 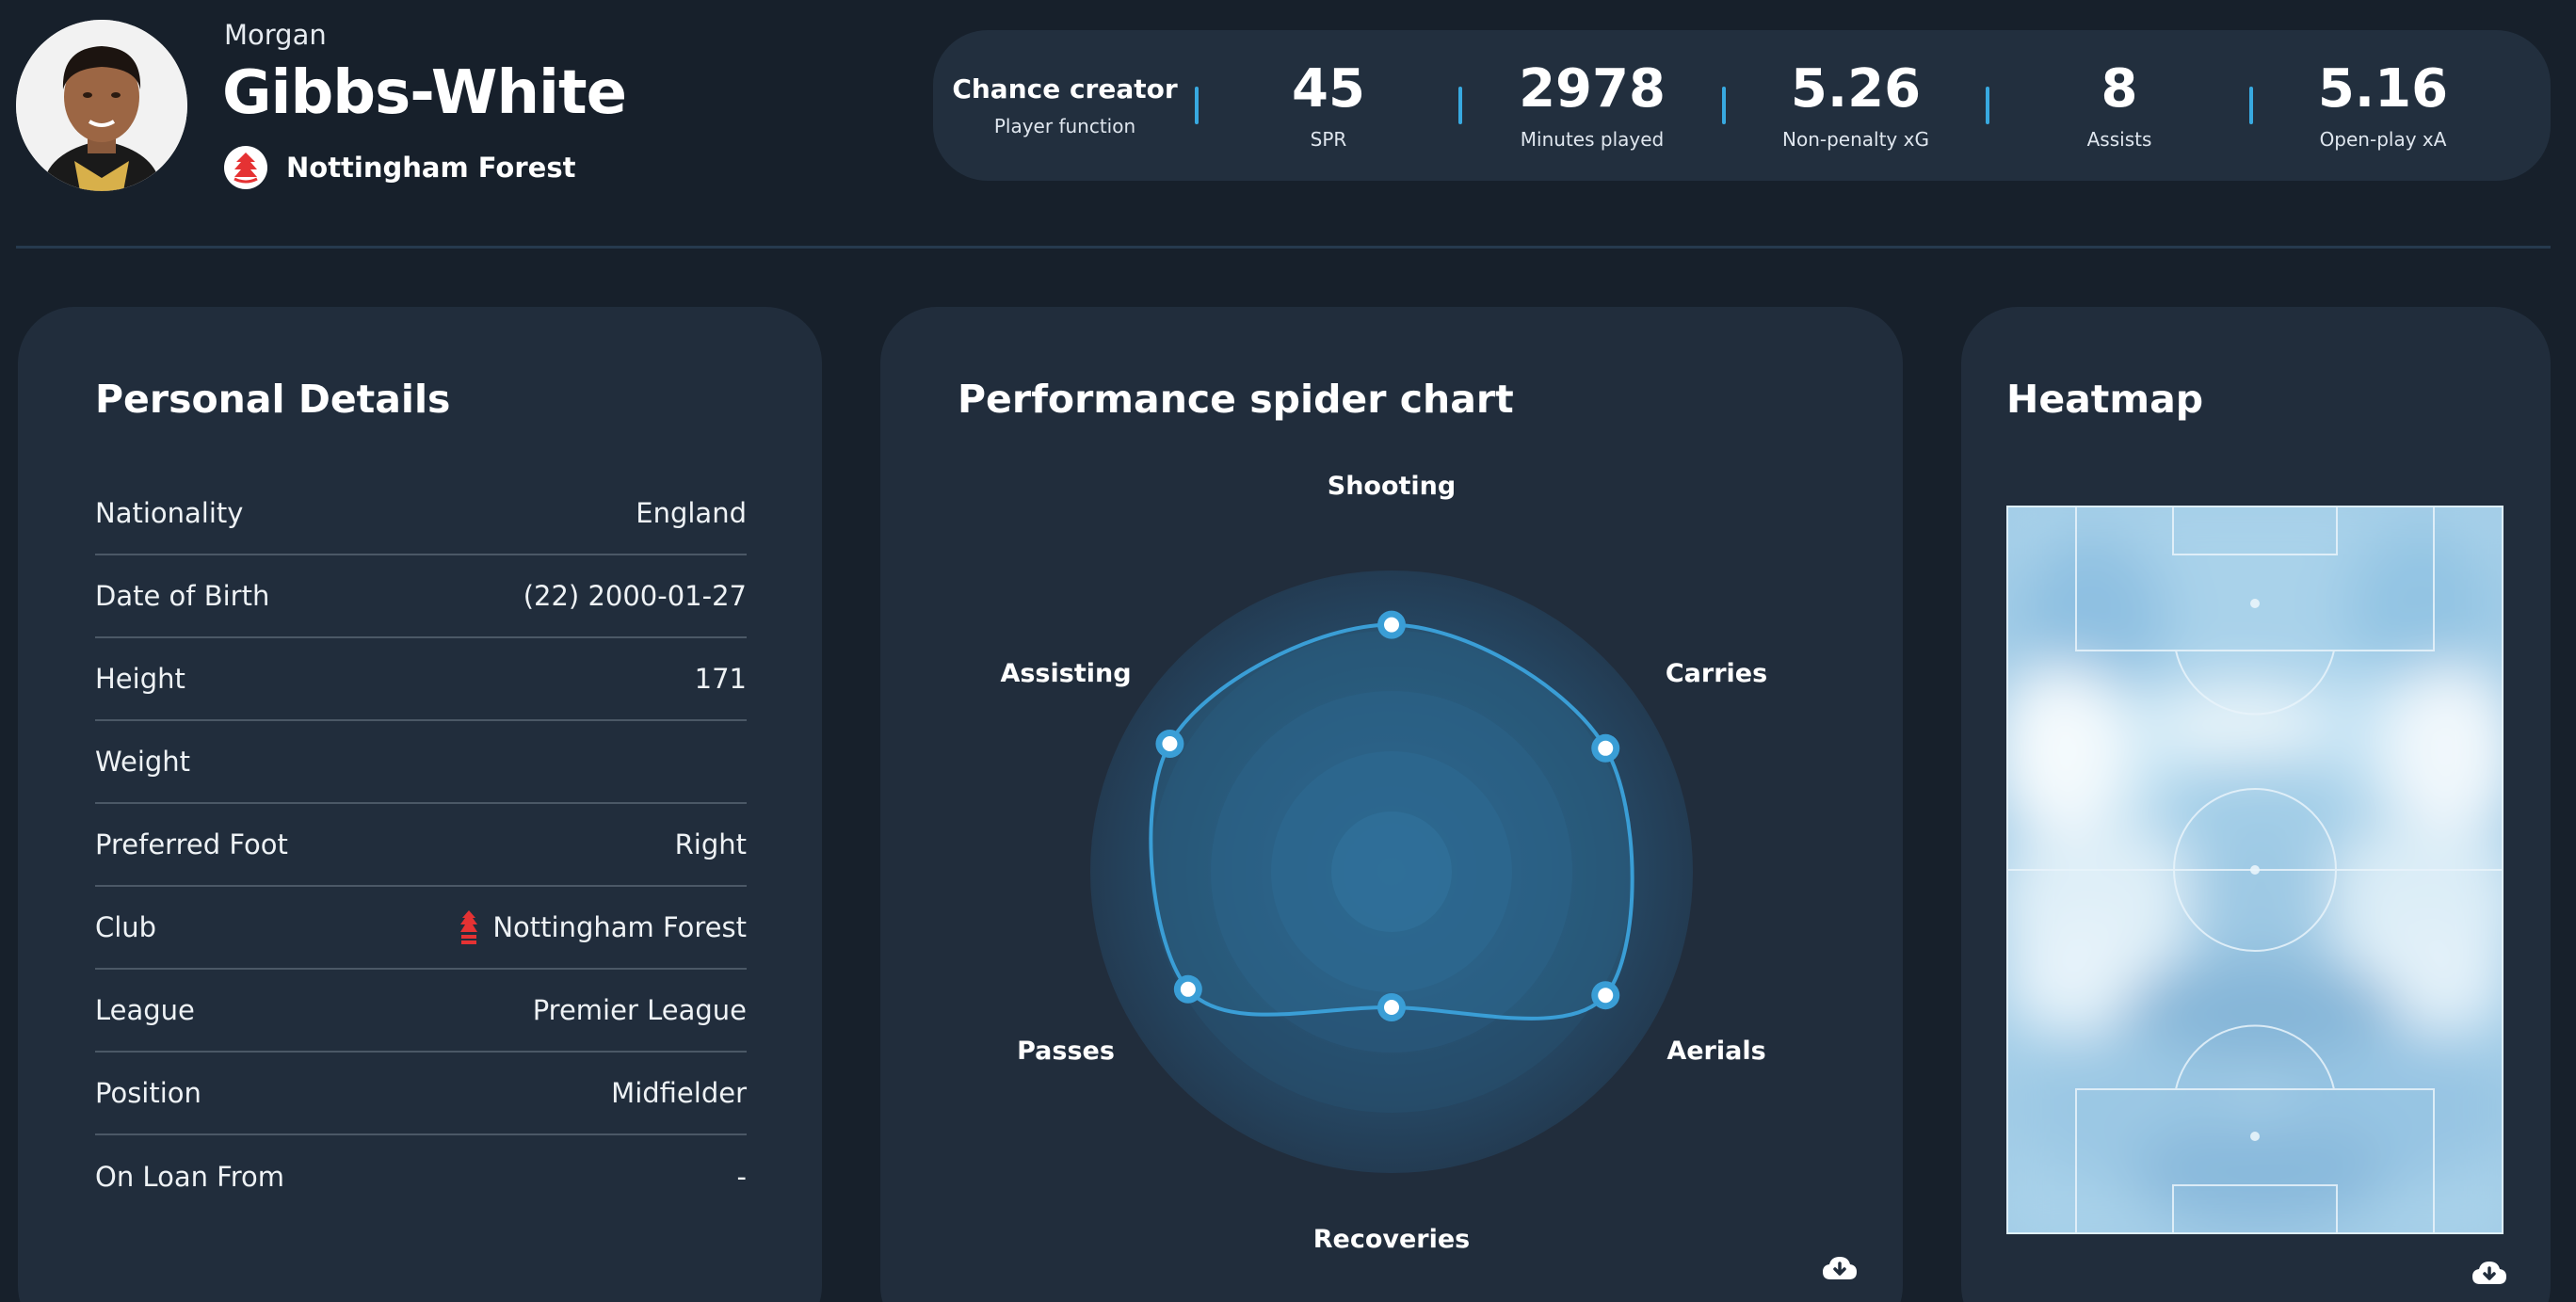 I want to click on detail-row-preferred-foot: Preferred Foot Right, so click(x=421, y=845).